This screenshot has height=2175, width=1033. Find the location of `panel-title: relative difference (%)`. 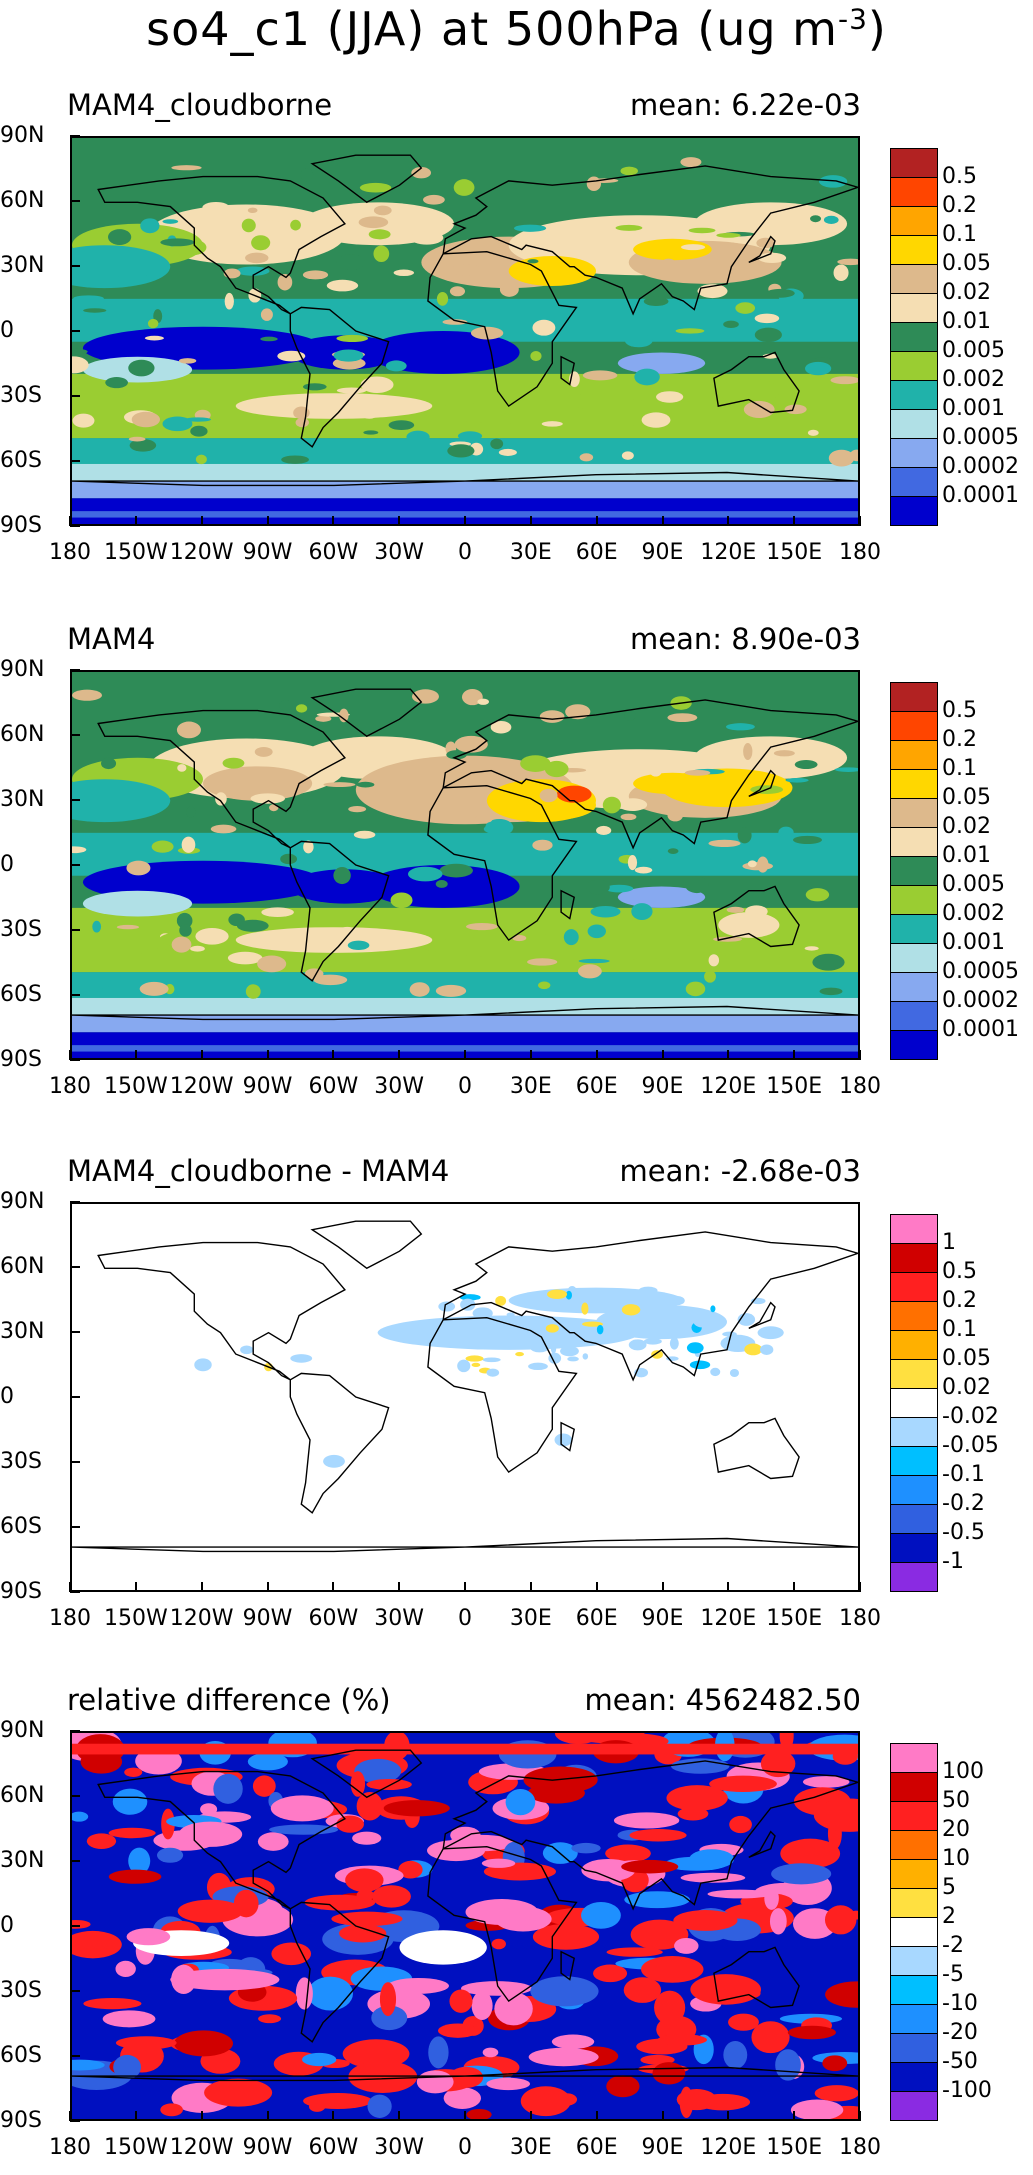

panel-title: relative difference (%) is located at coordinates (229, 1700).